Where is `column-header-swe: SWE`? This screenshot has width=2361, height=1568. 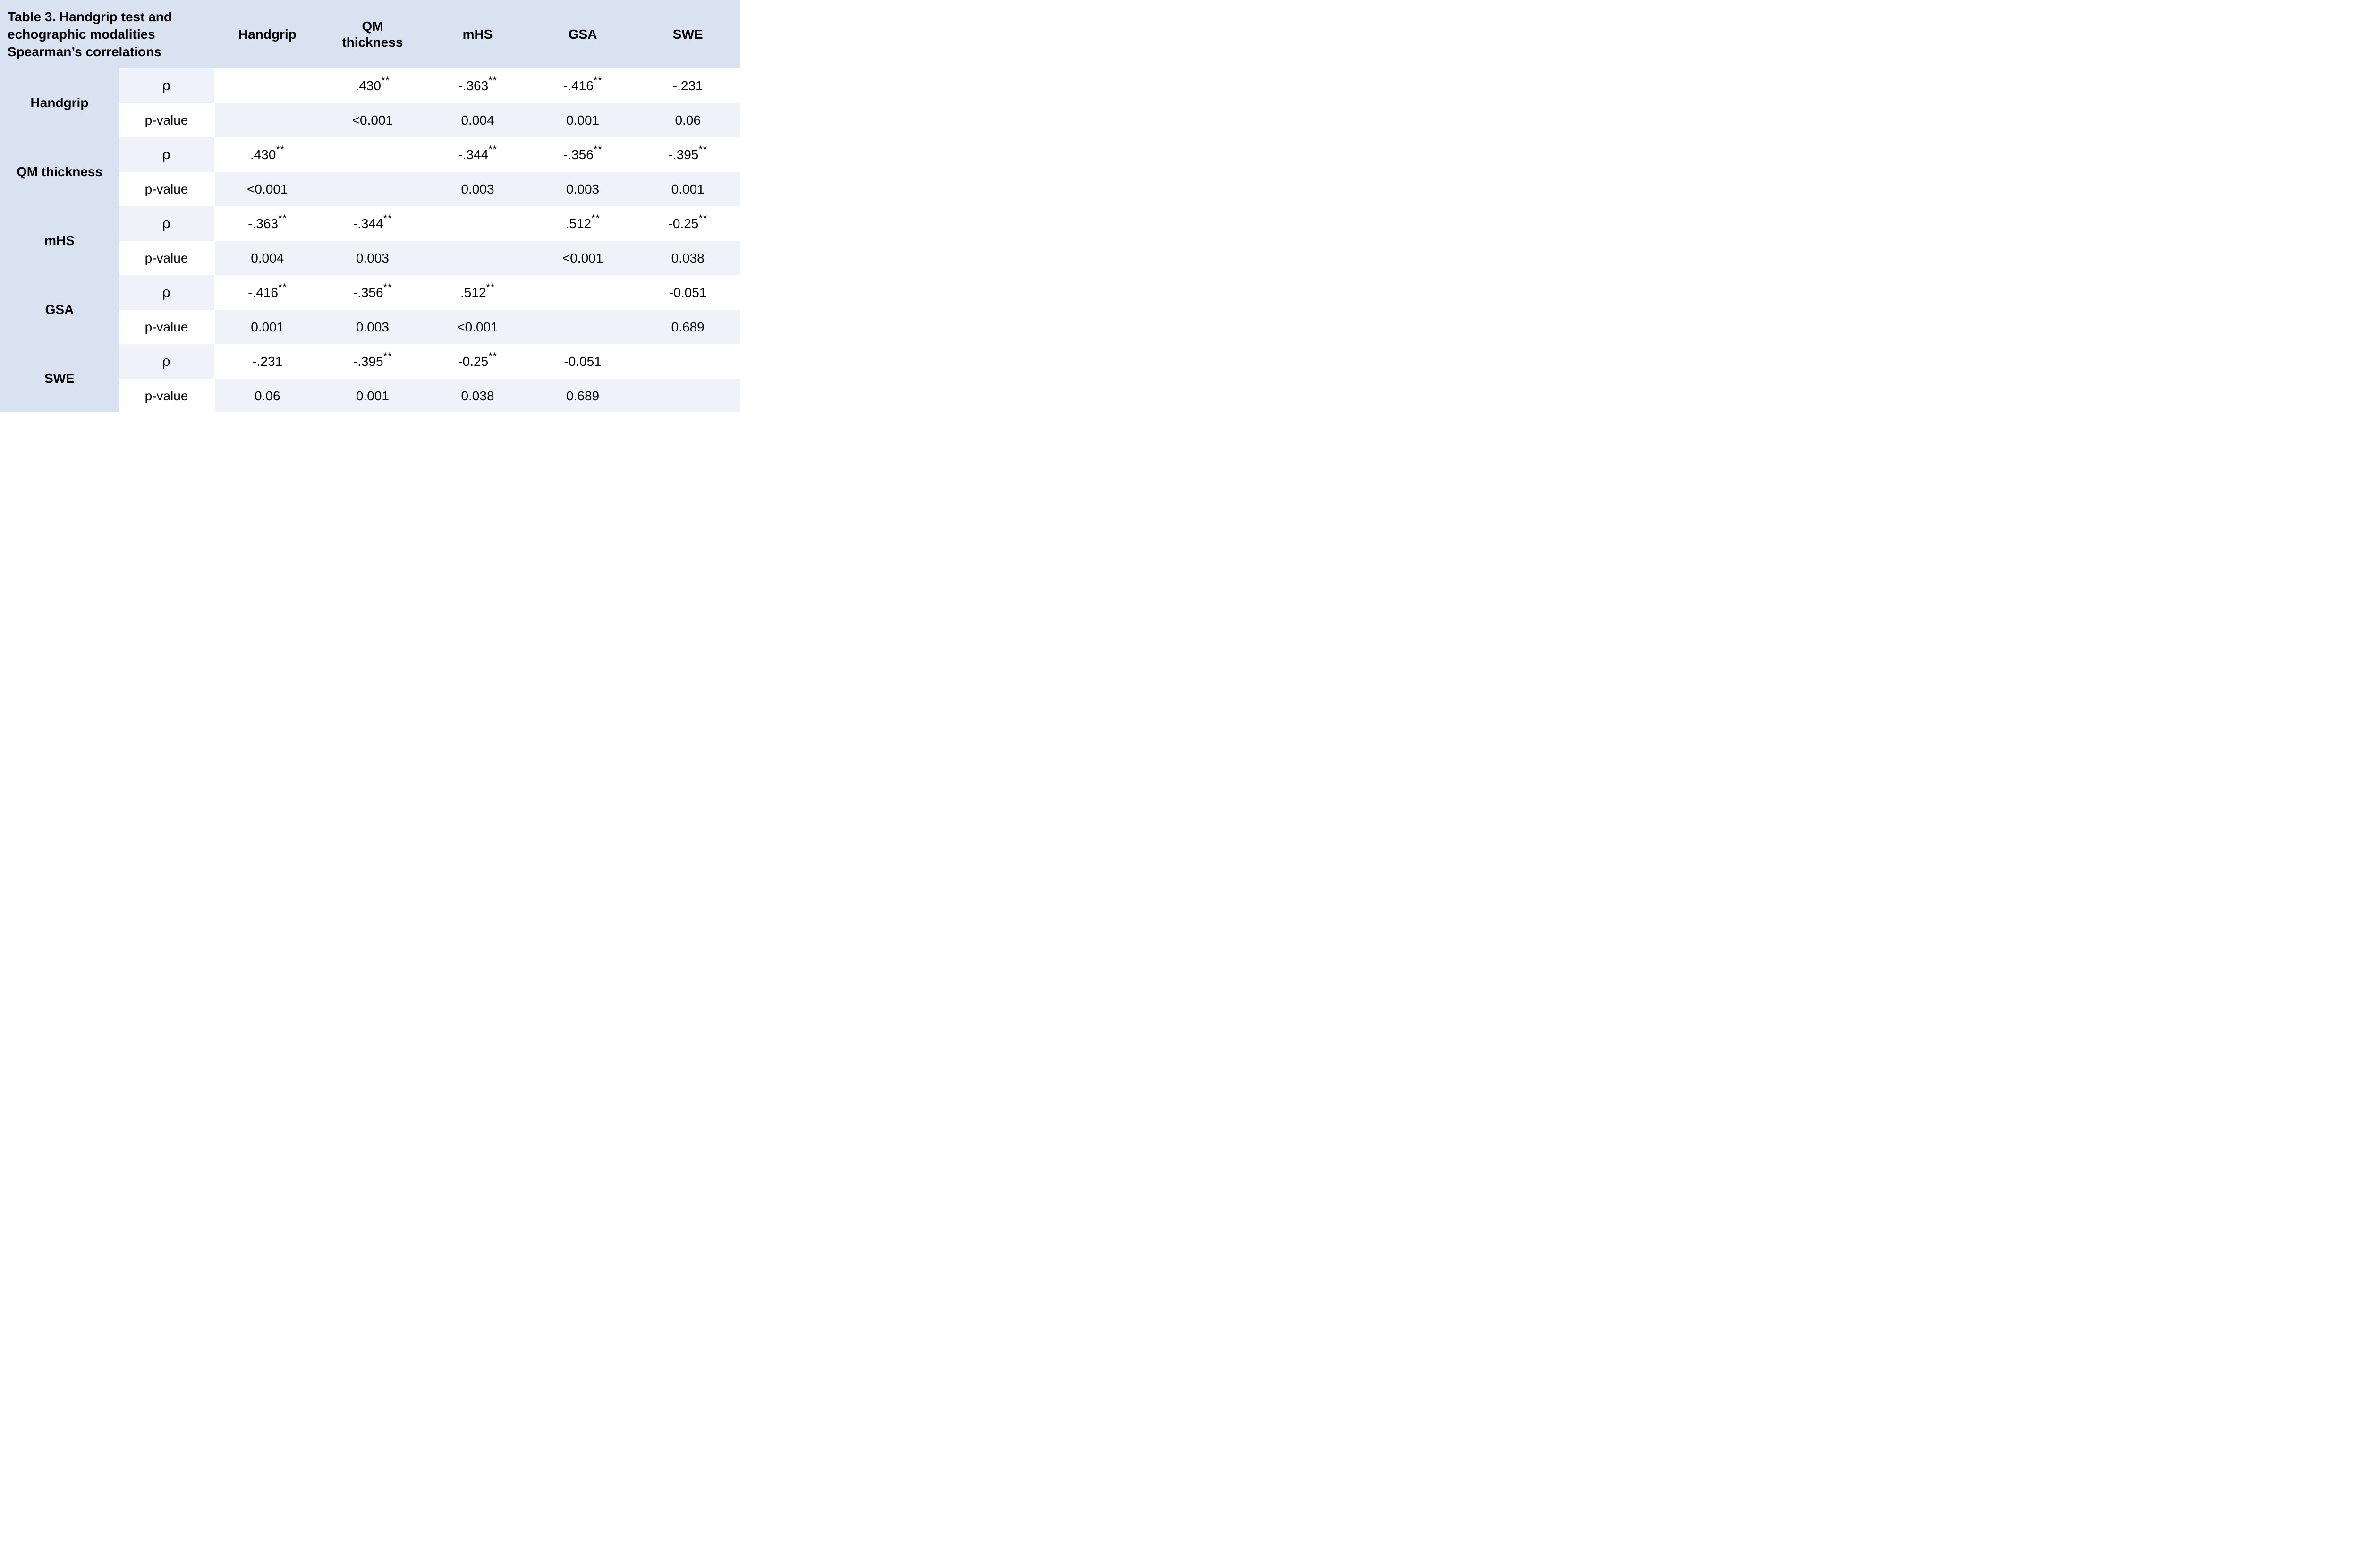 column-header-swe: SWE is located at coordinates (687, 34).